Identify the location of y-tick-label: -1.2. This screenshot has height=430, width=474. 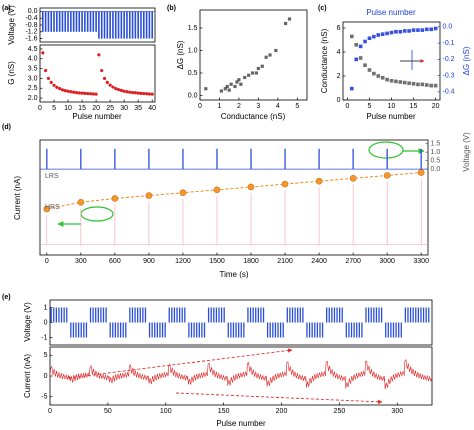
(31, 32).